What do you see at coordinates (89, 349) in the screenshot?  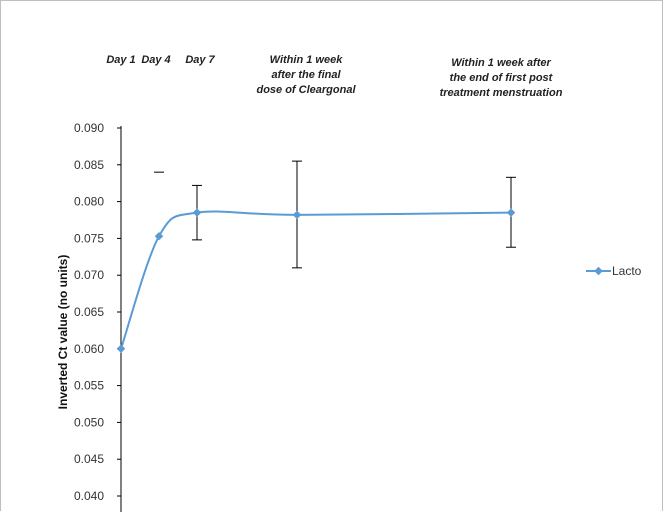 I see `y-tick-label: 0.060` at bounding box center [89, 349].